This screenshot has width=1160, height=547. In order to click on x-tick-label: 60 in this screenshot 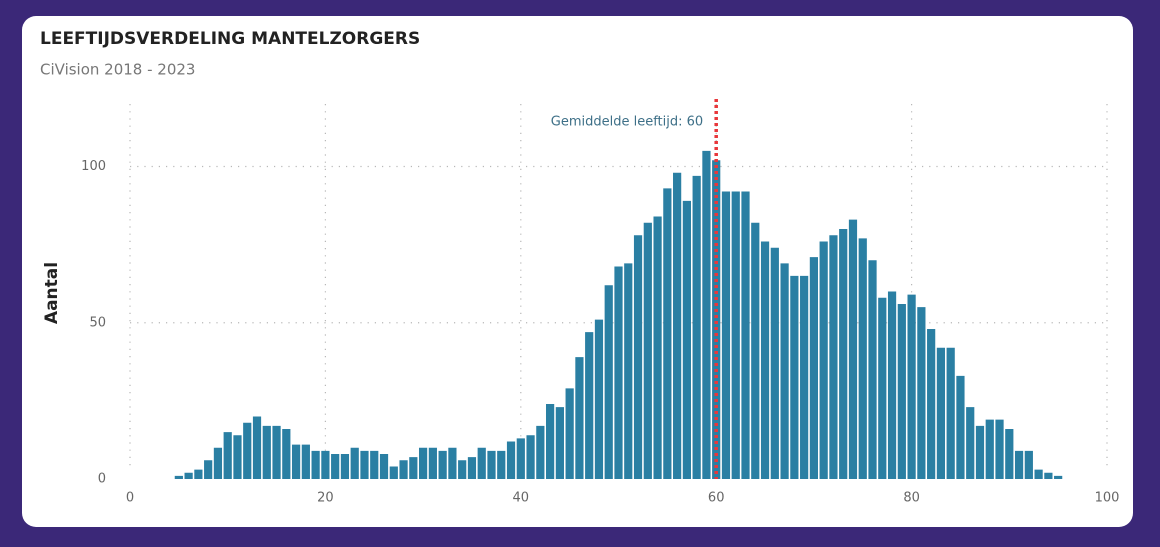, I will do `click(716, 498)`.